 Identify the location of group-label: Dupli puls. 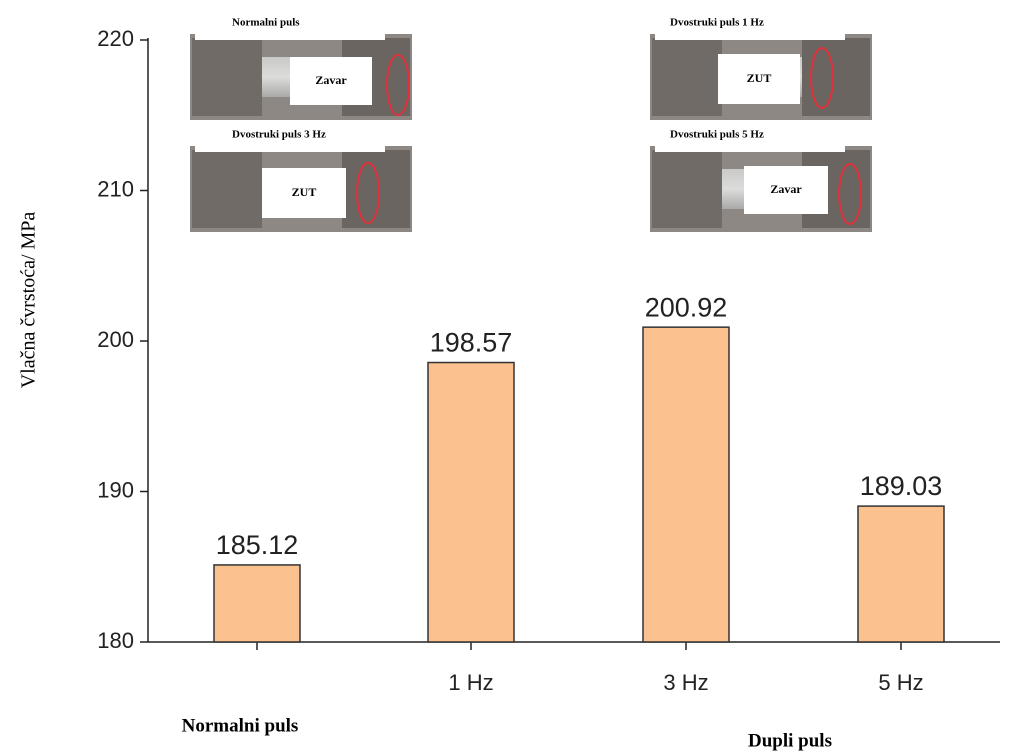
(790, 740).